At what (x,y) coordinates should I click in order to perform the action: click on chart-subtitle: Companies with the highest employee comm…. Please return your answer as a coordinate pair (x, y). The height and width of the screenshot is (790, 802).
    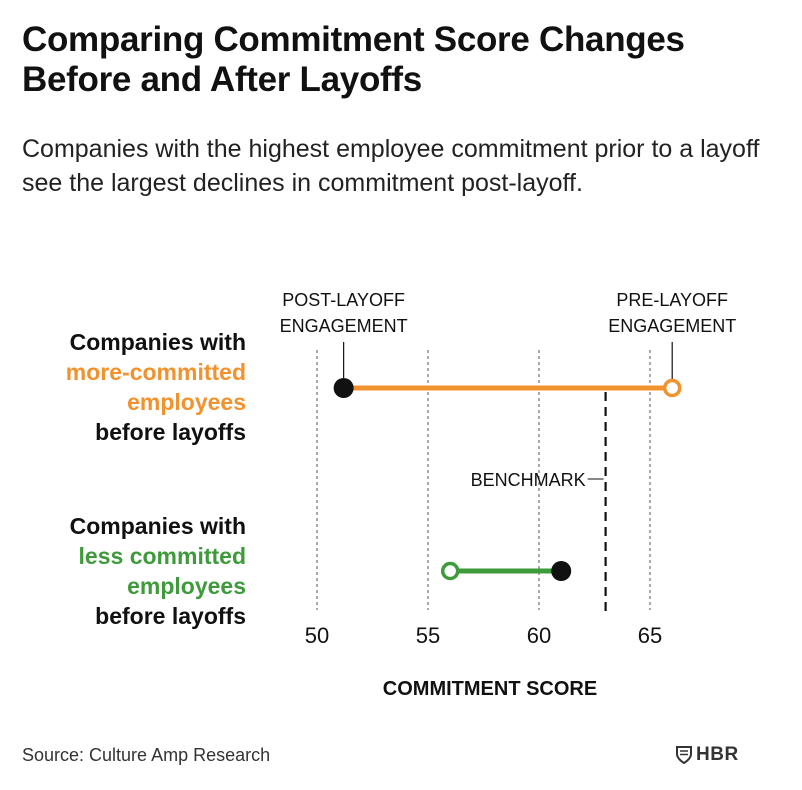
    Looking at the image, I should click on (391, 166).